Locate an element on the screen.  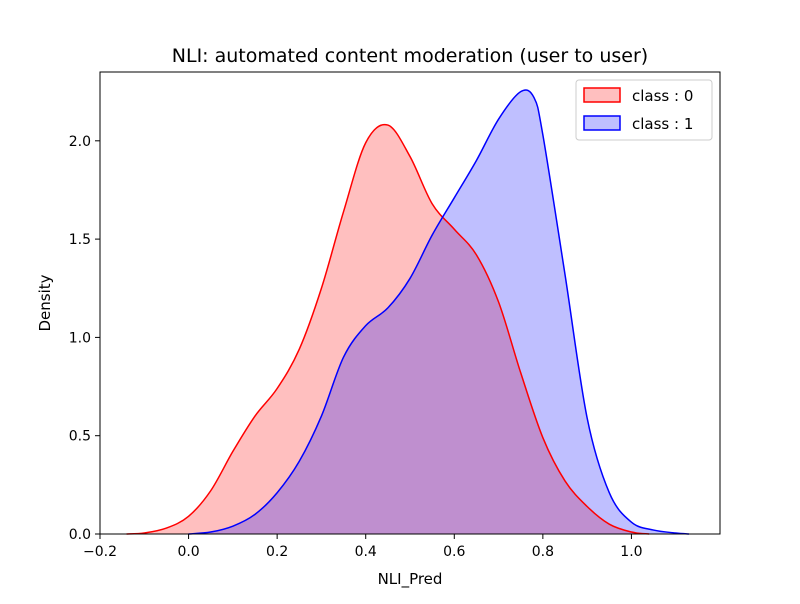
x-tick-label: 0.0 is located at coordinates (188, 552).